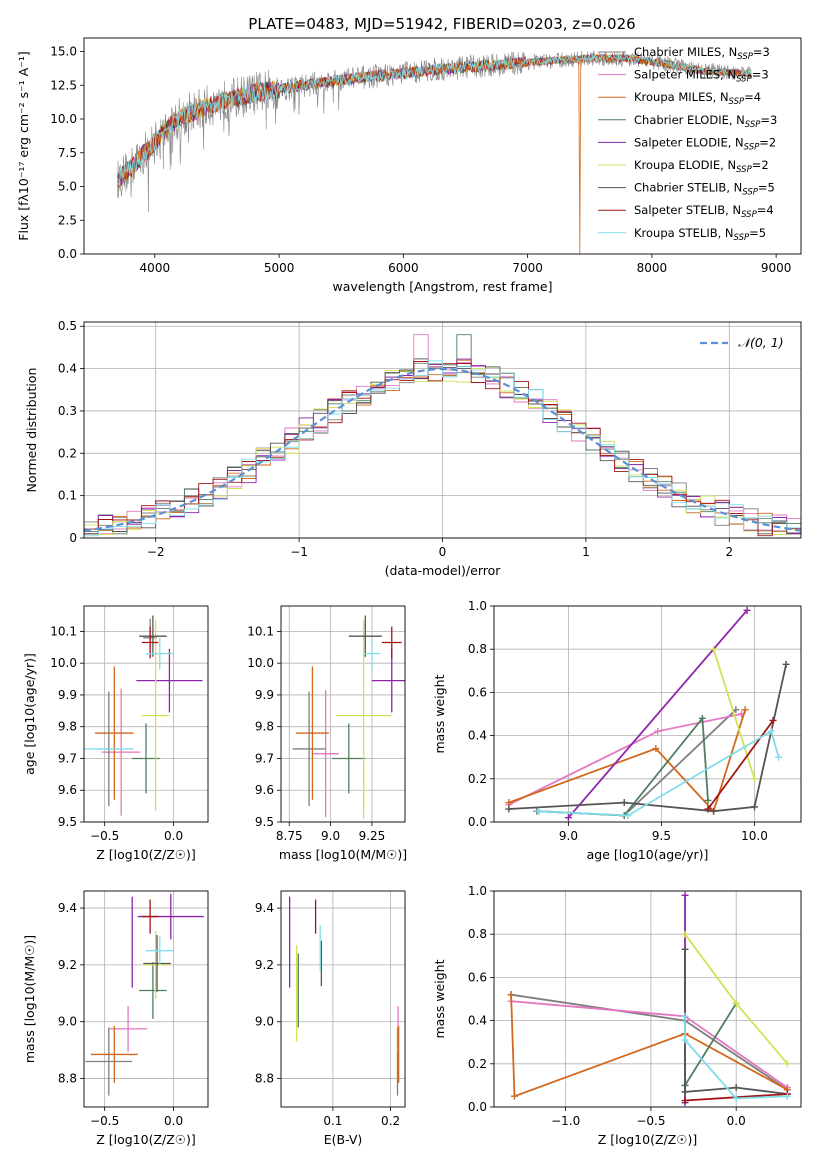 The image size is (819, 1170). Describe the element at coordinates (403, 268) in the screenshot. I see `x-tick-label: 6000` at that location.